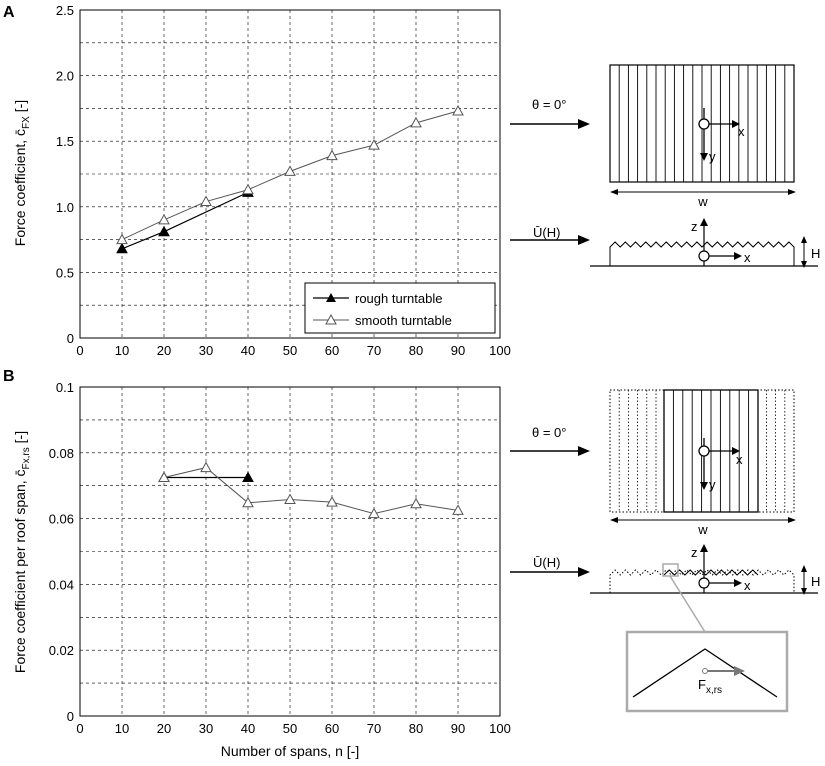 This screenshot has width=825, height=766. Describe the element at coordinates (248, 350) in the screenshot. I see `chart-a-xtick: 40` at that location.